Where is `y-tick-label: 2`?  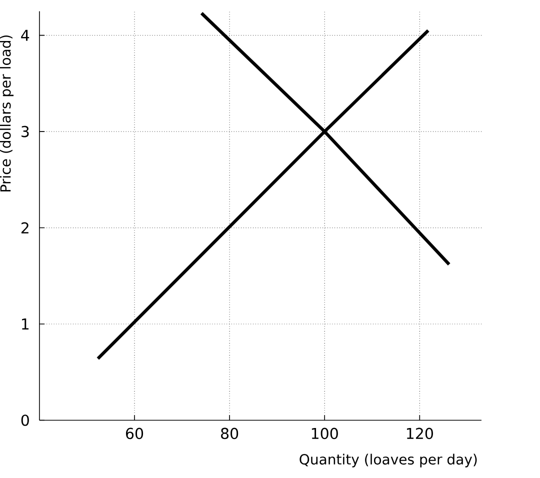 y-tick-label: 2 is located at coordinates (24, 228).